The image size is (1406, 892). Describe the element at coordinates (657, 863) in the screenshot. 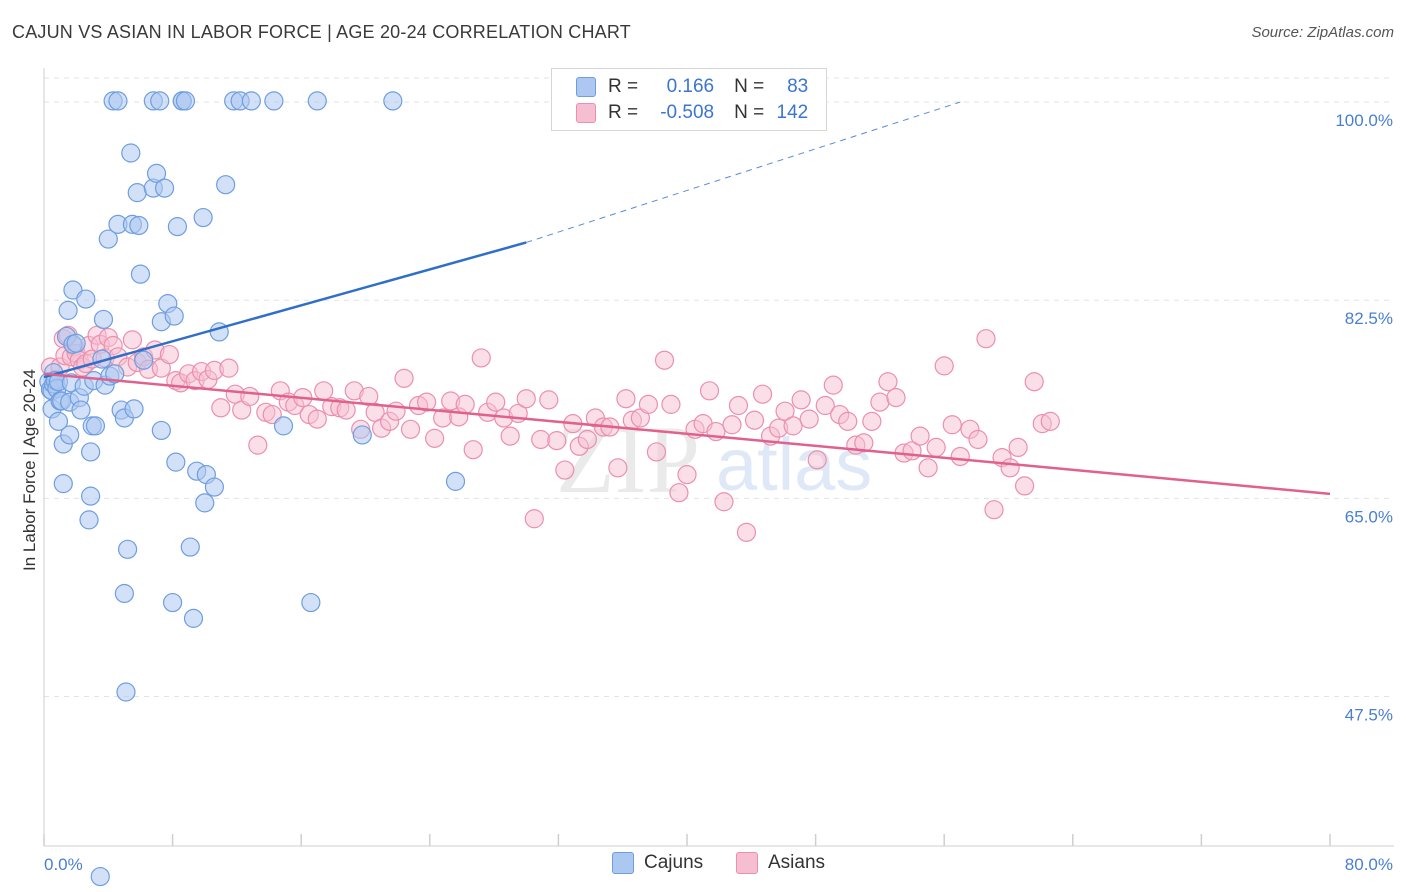

I see `legend-item-cajuns: Cajuns` at that location.